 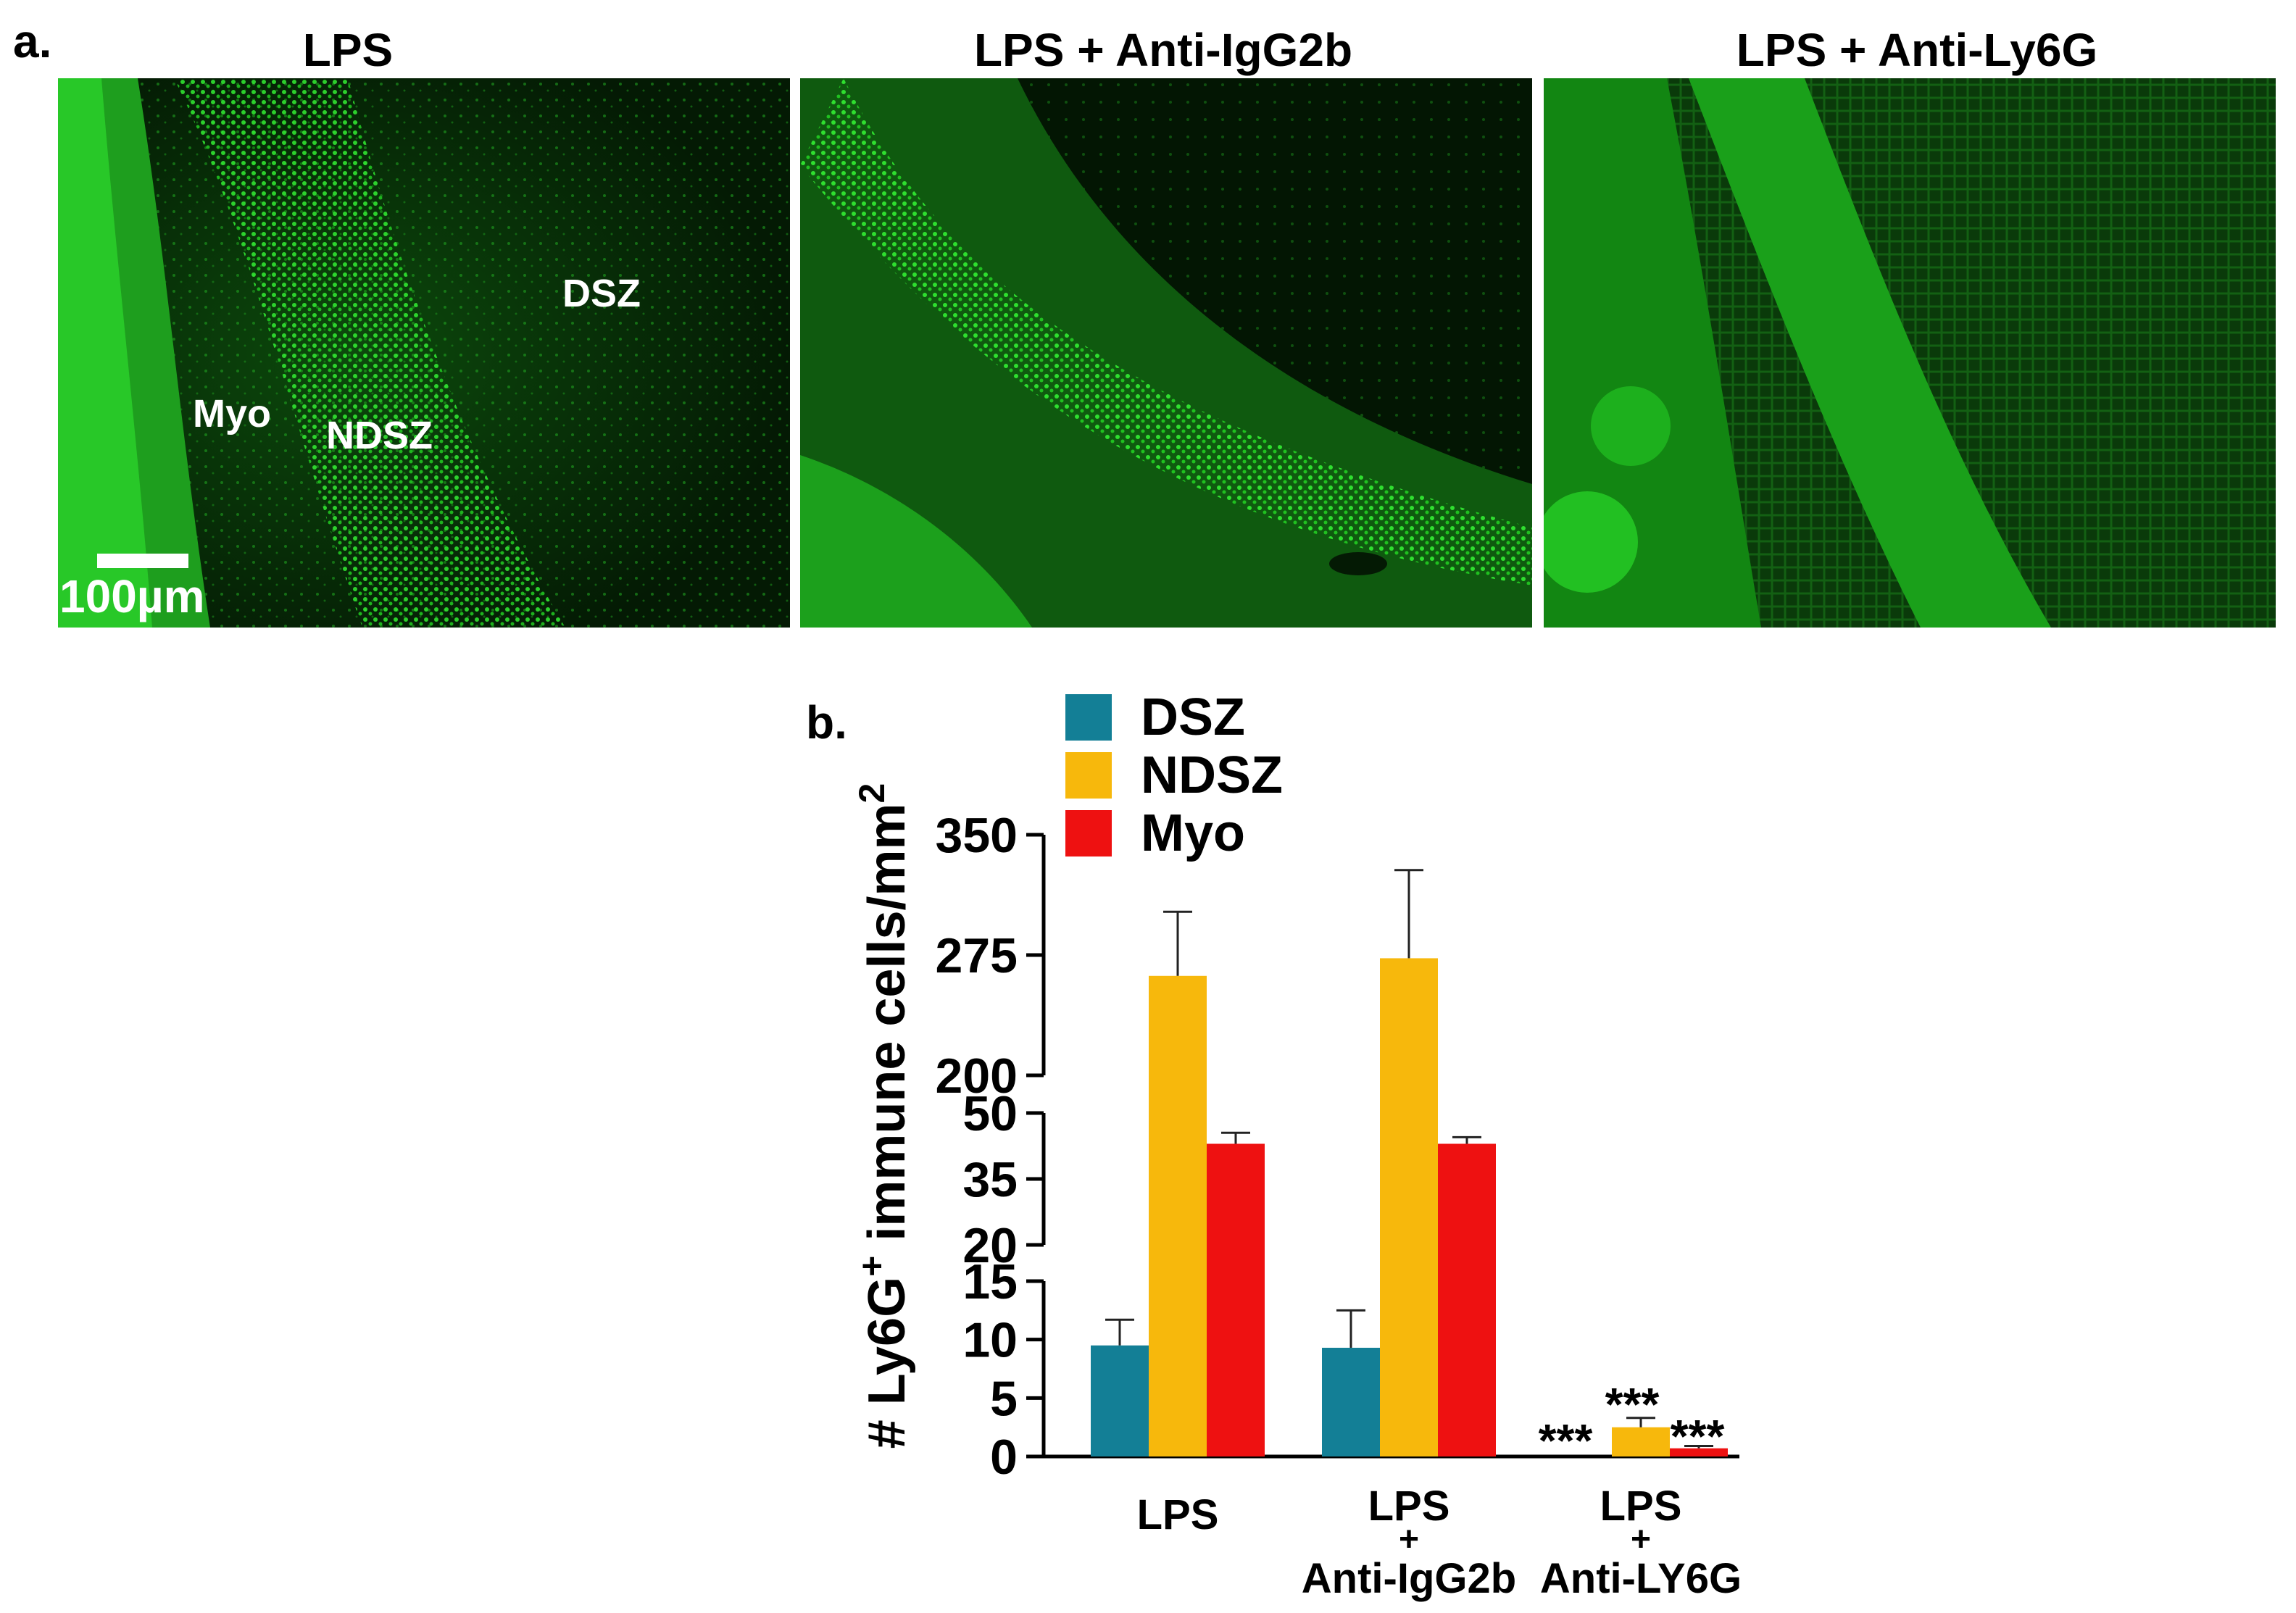 I want to click on image-title-anti-igg2b: LPS + Anti-IgG2b, so click(x=1163, y=50).